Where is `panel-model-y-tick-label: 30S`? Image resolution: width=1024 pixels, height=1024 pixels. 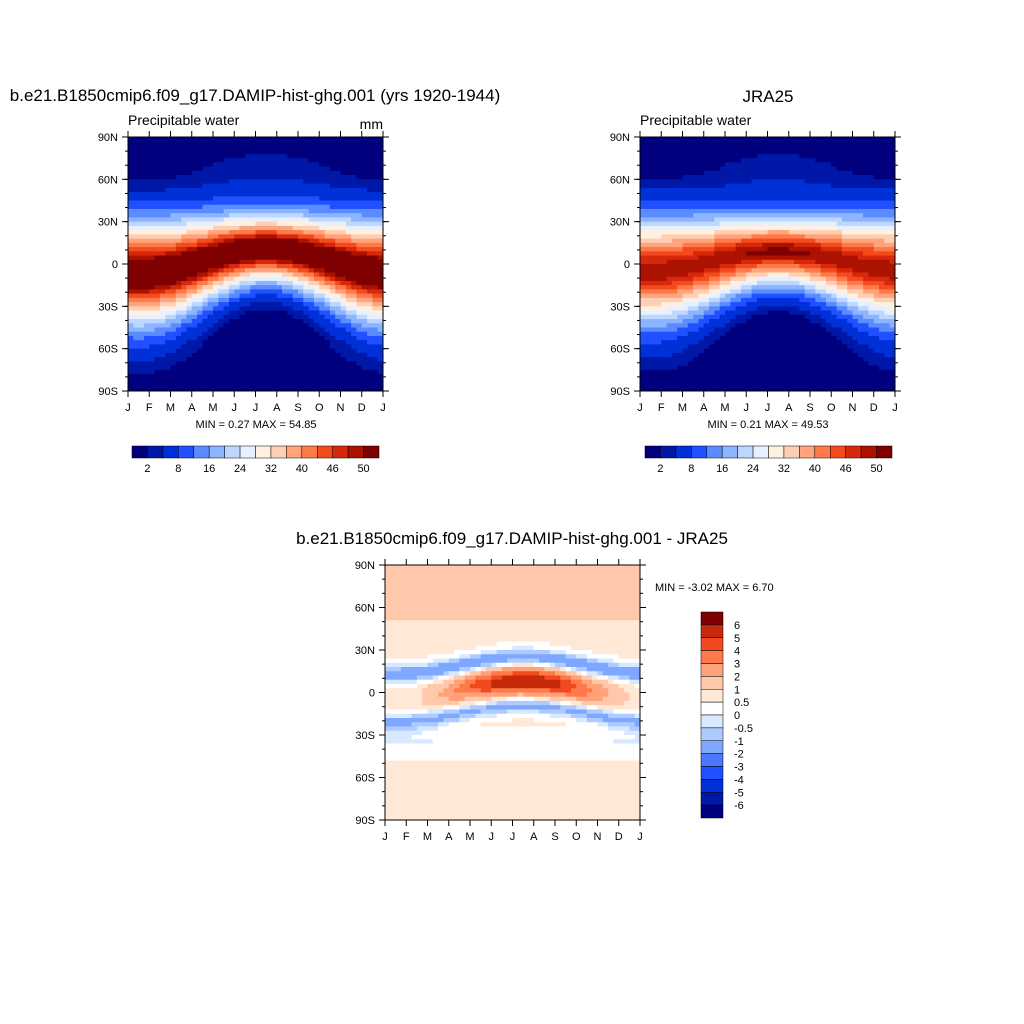
panel-model-y-tick-label: 30S is located at coordinates (108, 307).